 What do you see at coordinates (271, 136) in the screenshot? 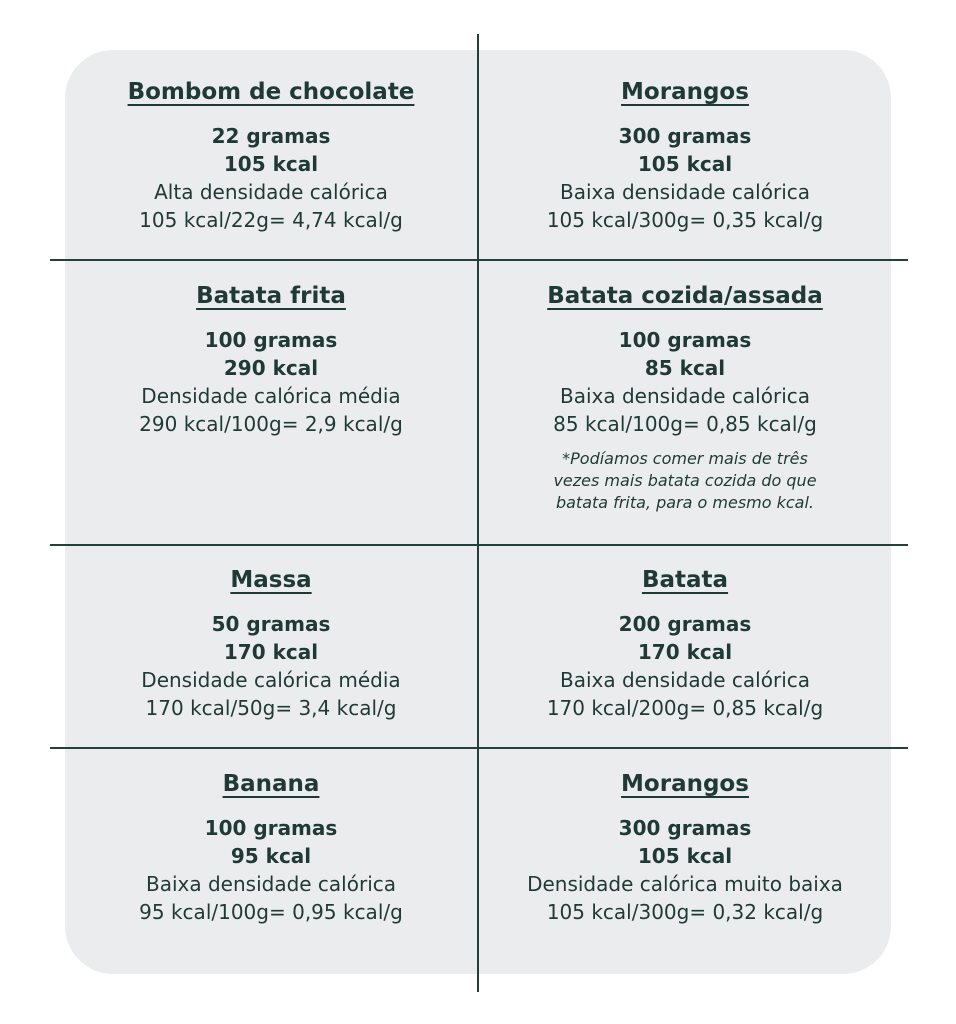
I see `food-weight: 22 gramas` at bounding box center [271, 136].